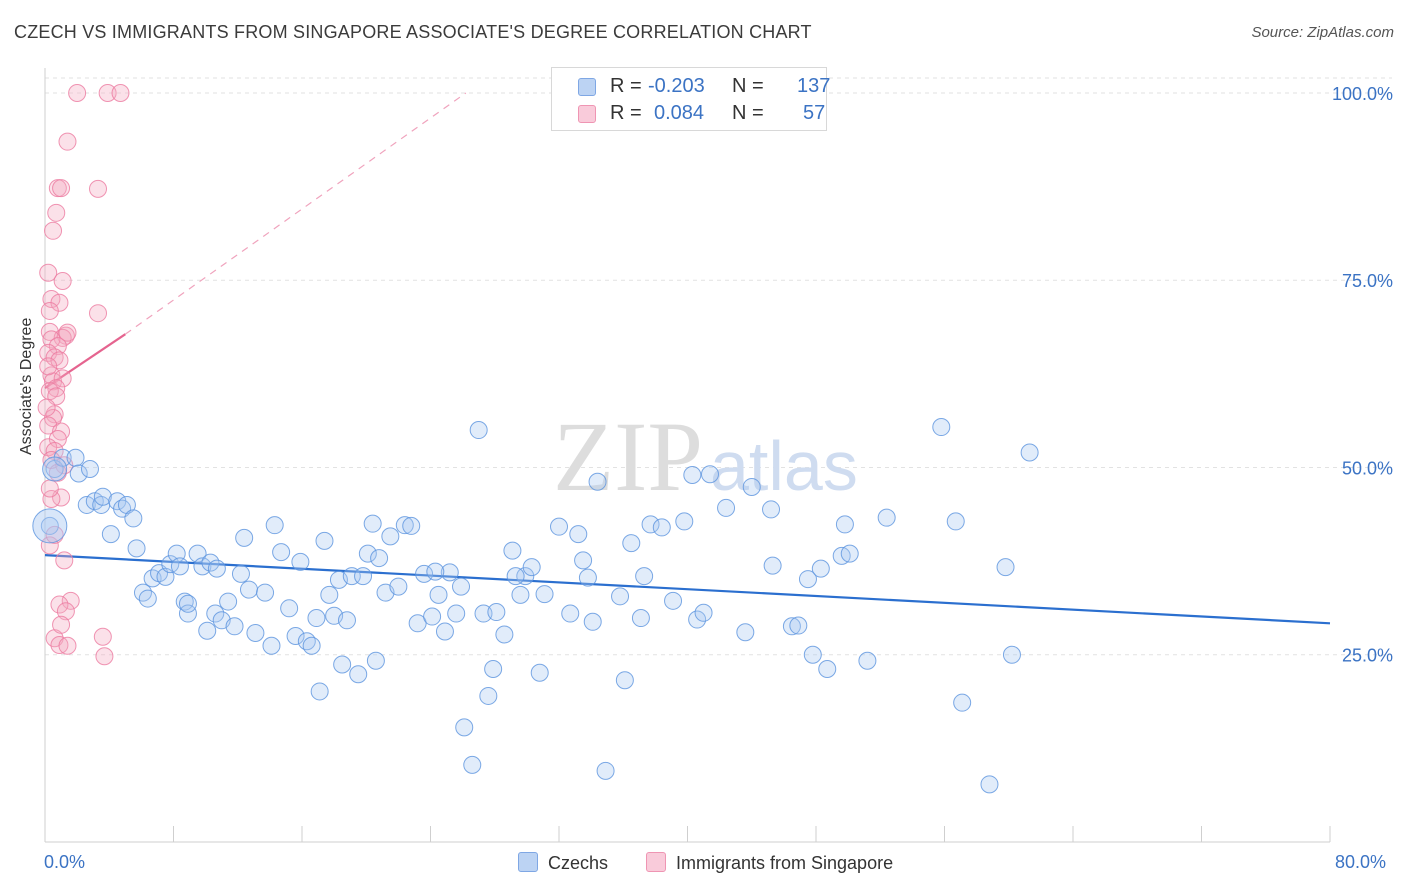 This screenshot has height=892, width=1406. Describe the element at coordinates (784, 466) in the screenshot. I see `watermark-atlas: atlas` at that location.